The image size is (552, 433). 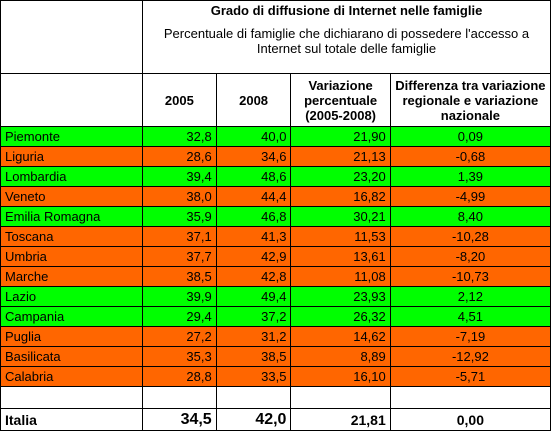 What do you see at coordinates (340, 136) in the screenshot?
I see `variation-cell: 21,90` at bounding box center [340, 136].